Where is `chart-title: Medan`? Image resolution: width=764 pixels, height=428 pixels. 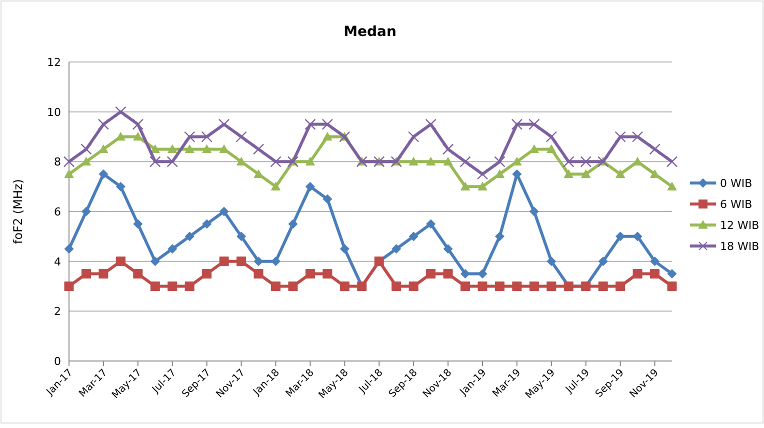
chart-title: Medan is located at coordinates (370, 32).